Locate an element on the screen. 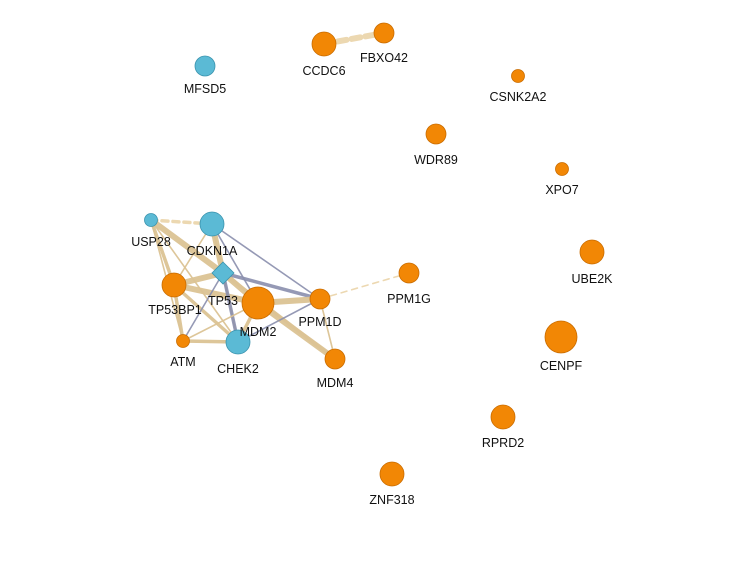 Image resolution: width=750 pixels, height=567 pixels. edge-tp53bp1-chek2 is located at coordinates (206, 313).